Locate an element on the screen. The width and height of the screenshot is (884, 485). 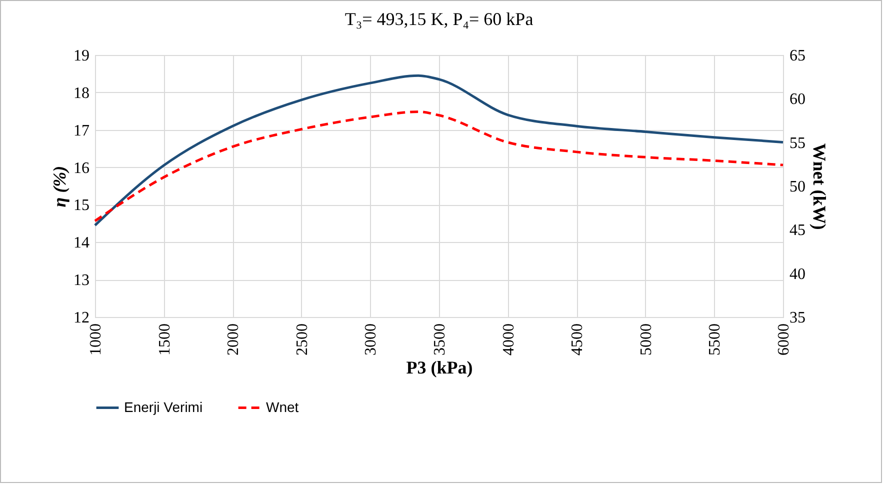
x-tick-label: 5000 is located at coordinates (646, 340).